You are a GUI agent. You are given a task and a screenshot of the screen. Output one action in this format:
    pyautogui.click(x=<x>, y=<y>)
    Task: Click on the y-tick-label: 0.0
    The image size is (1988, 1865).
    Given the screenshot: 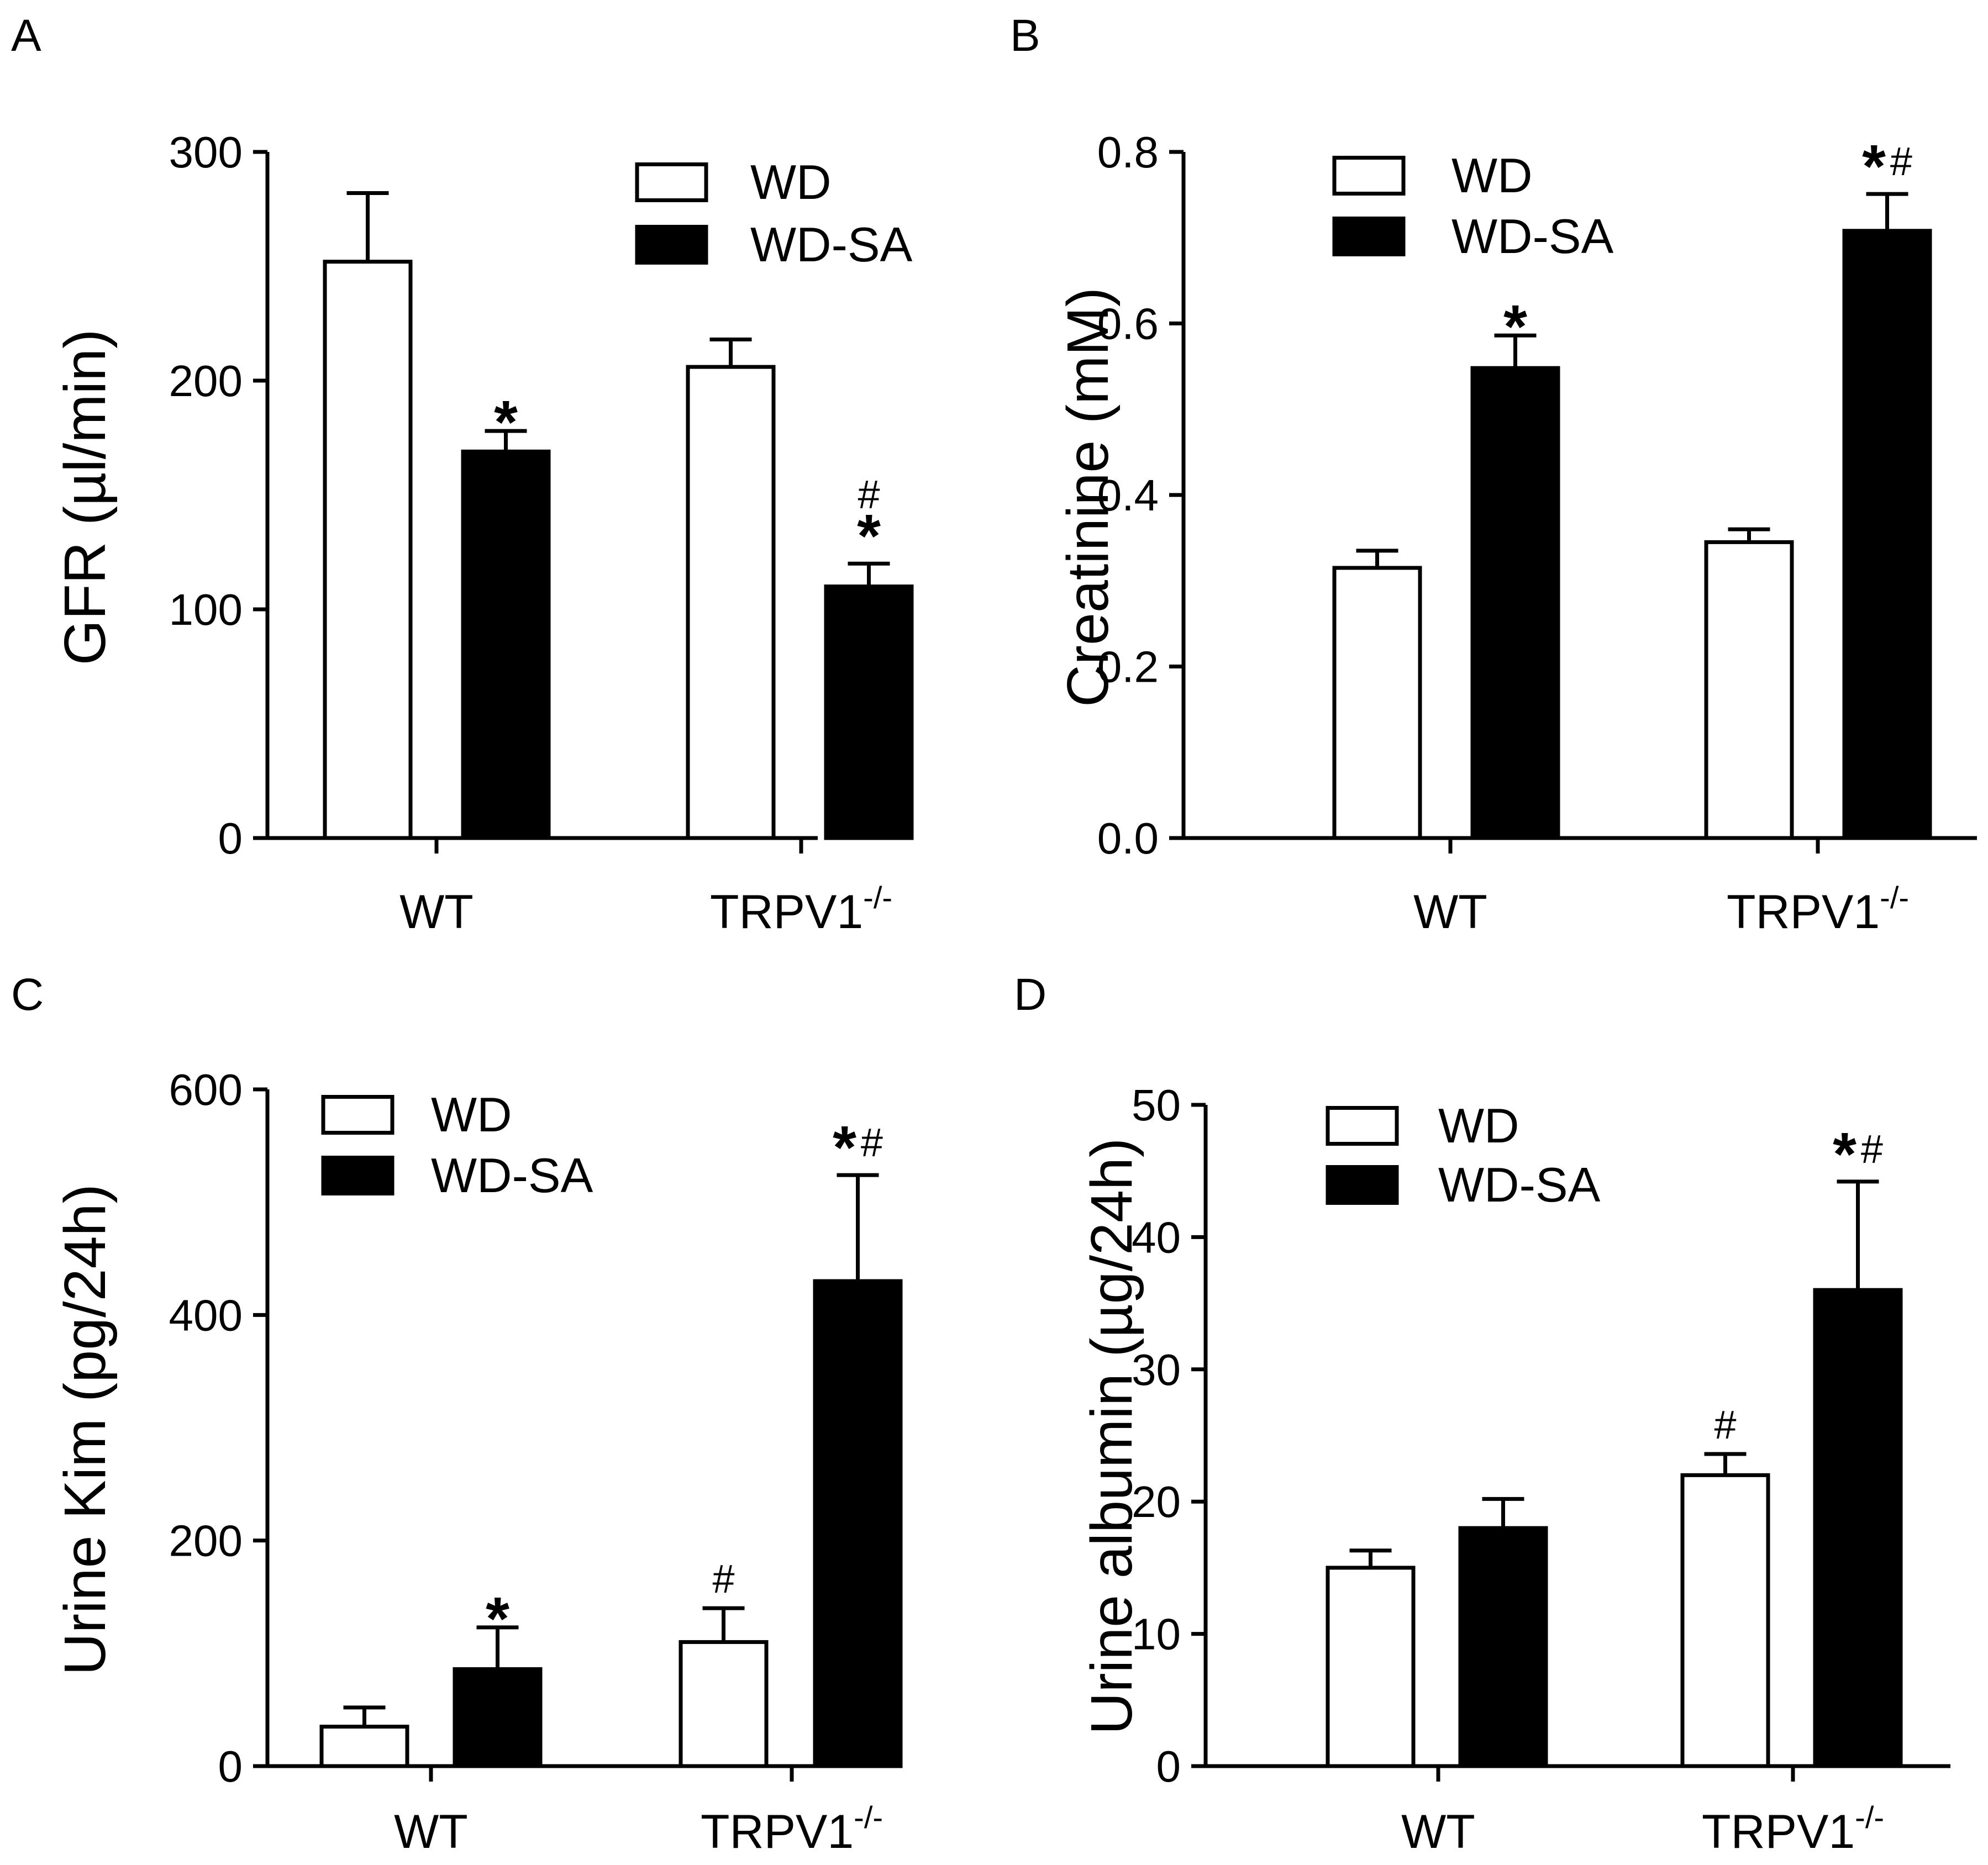 What is the action you would take?
    pyautogui.click(x=1128, y=838)
    